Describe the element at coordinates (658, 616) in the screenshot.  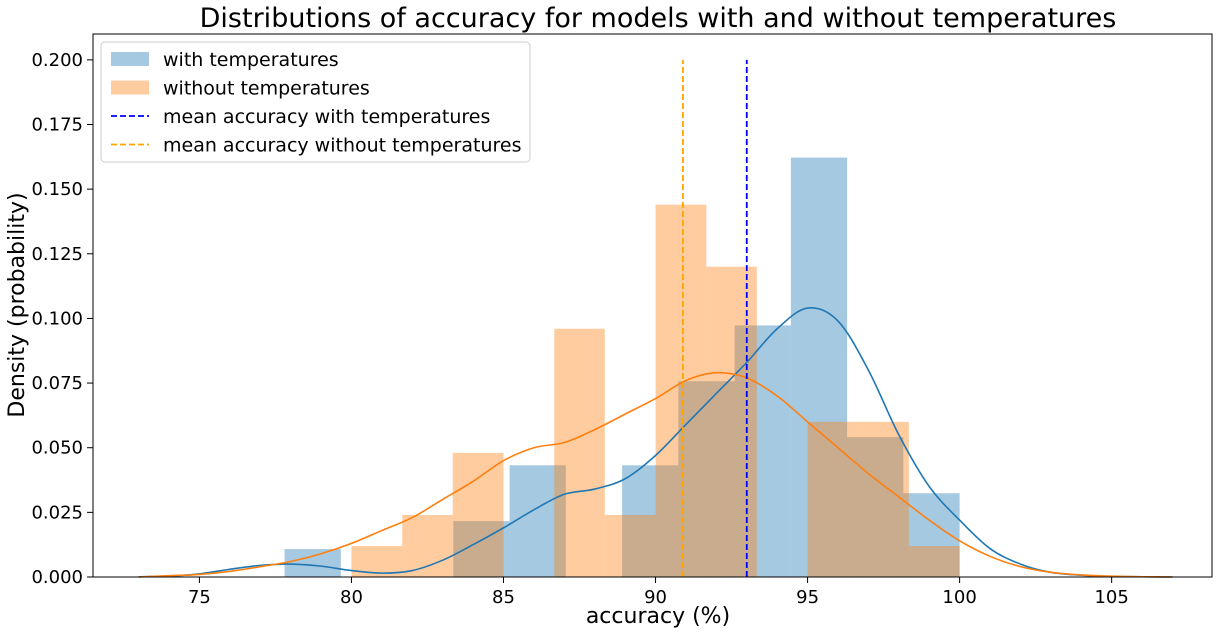
I see `x-axis-label: accuracy (%)` at that location.